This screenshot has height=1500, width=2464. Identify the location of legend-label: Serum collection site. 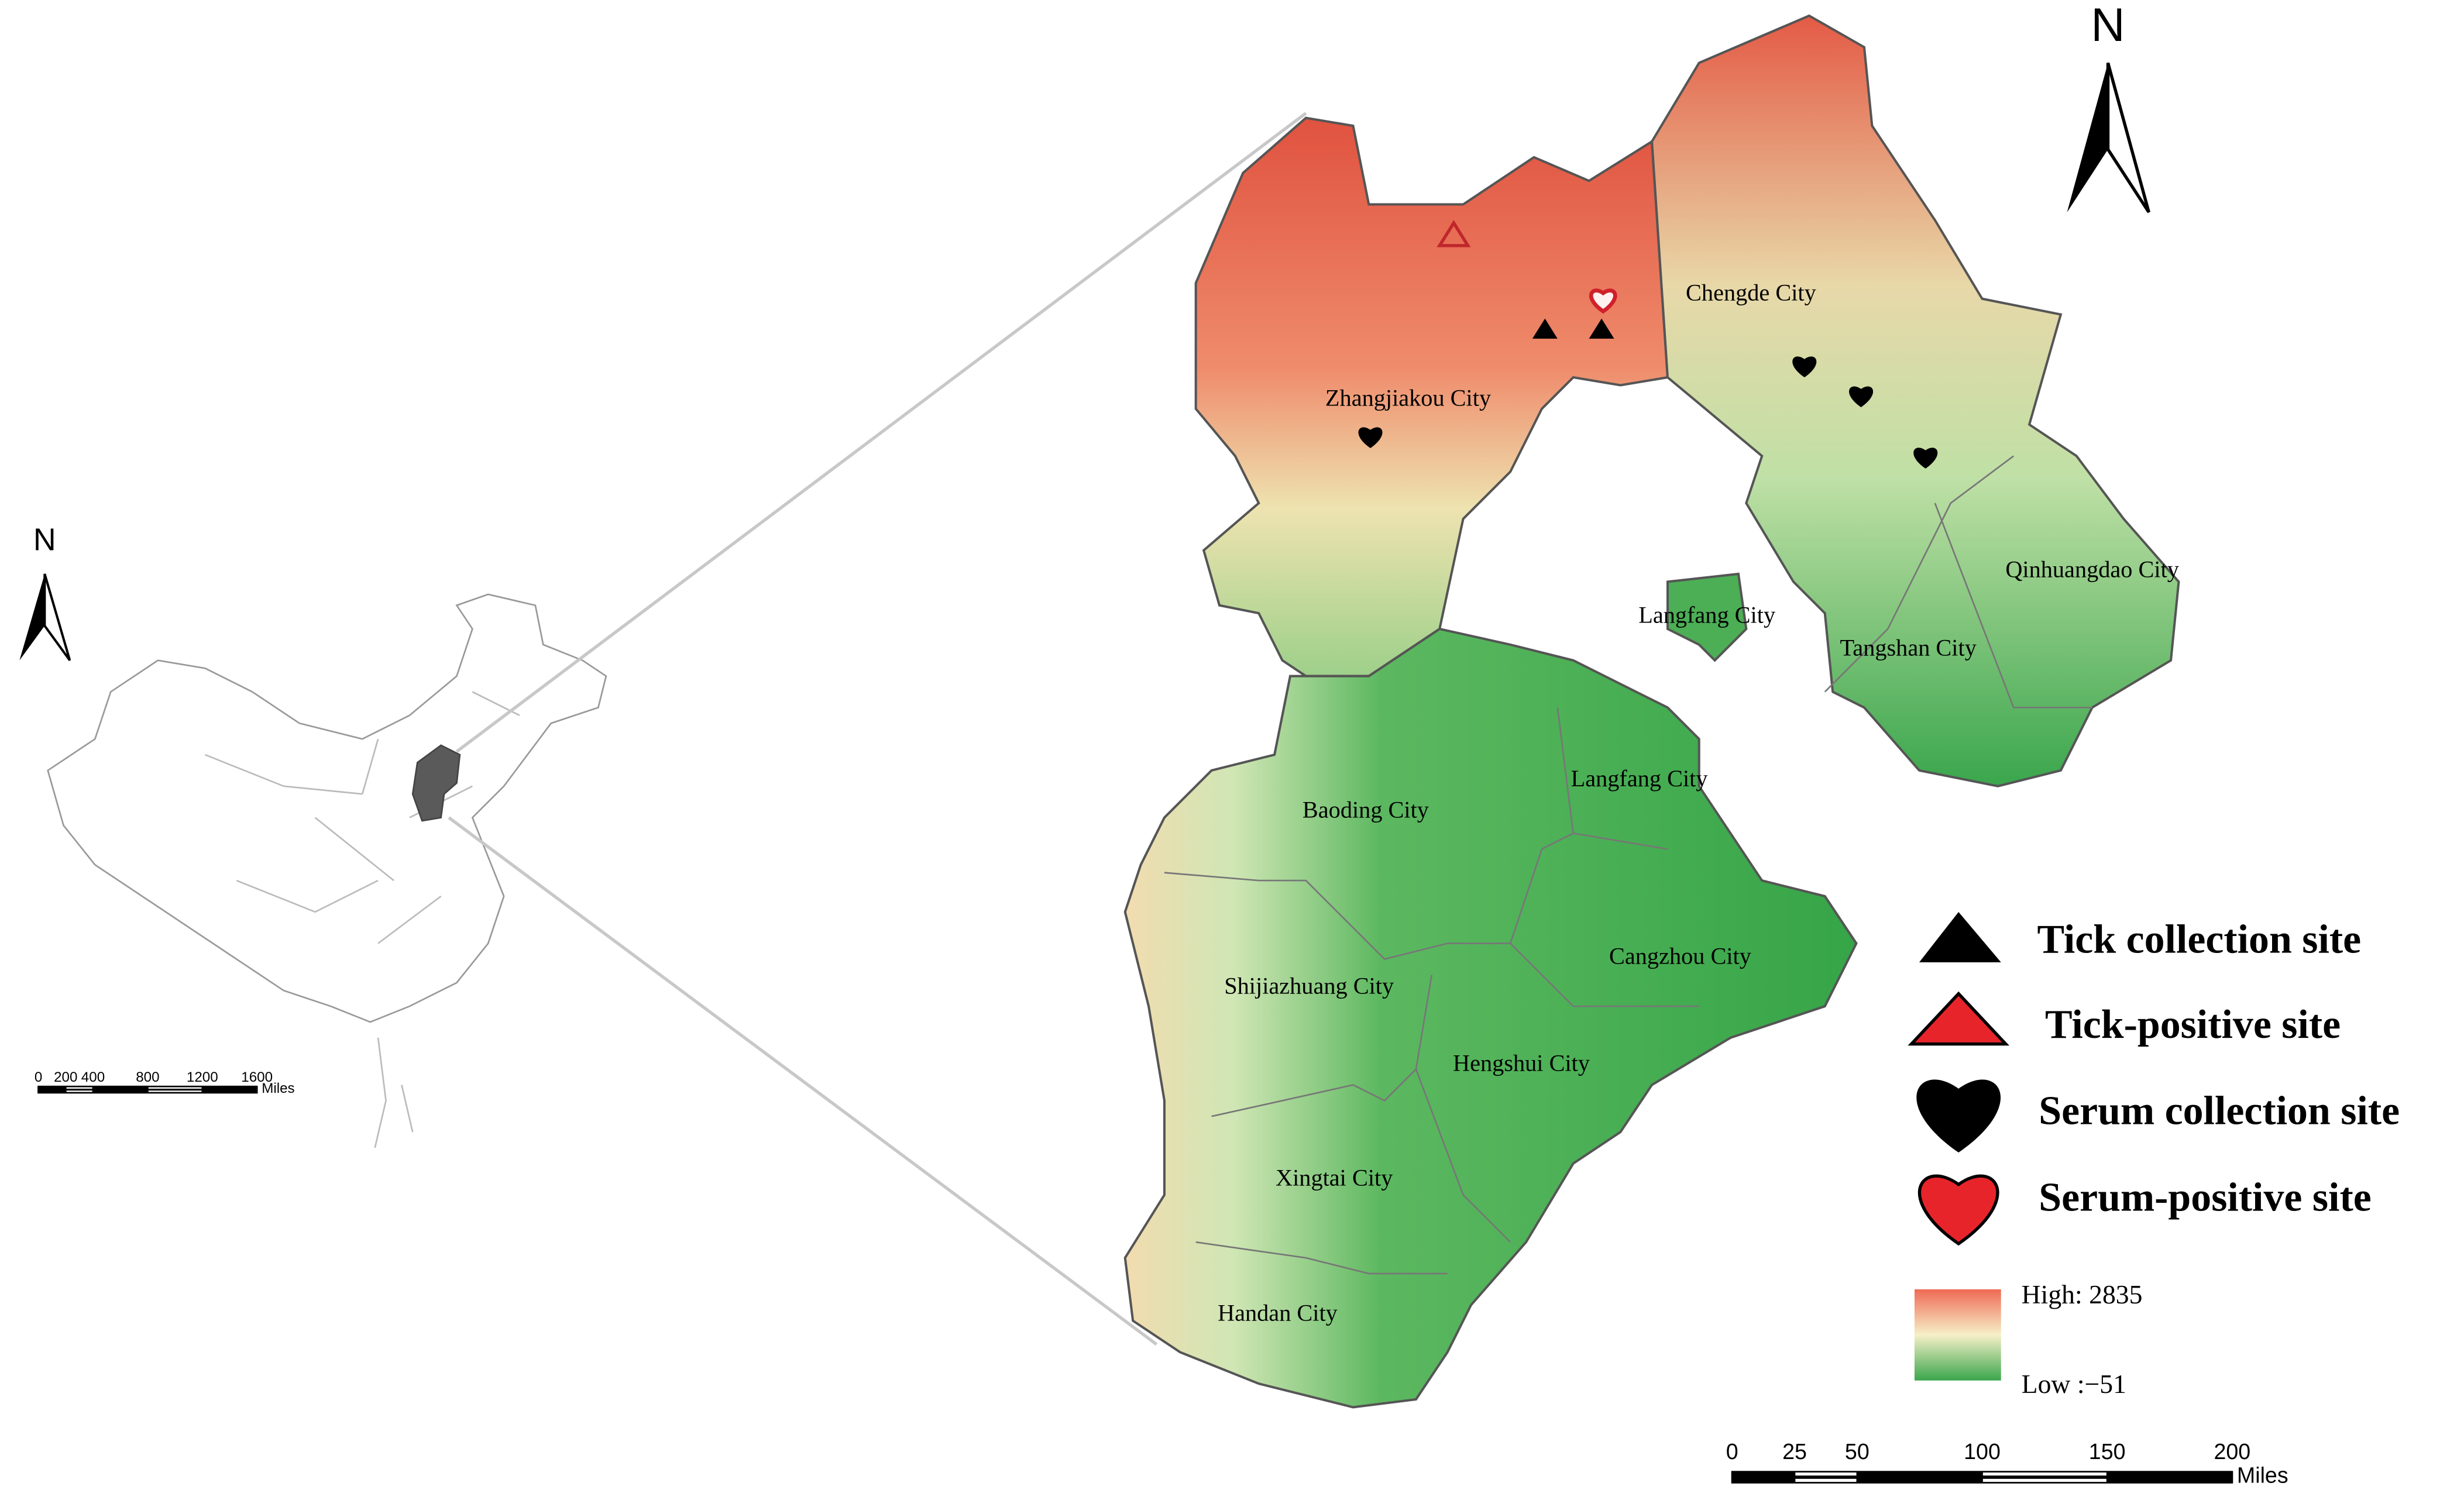
(2219, 1111).